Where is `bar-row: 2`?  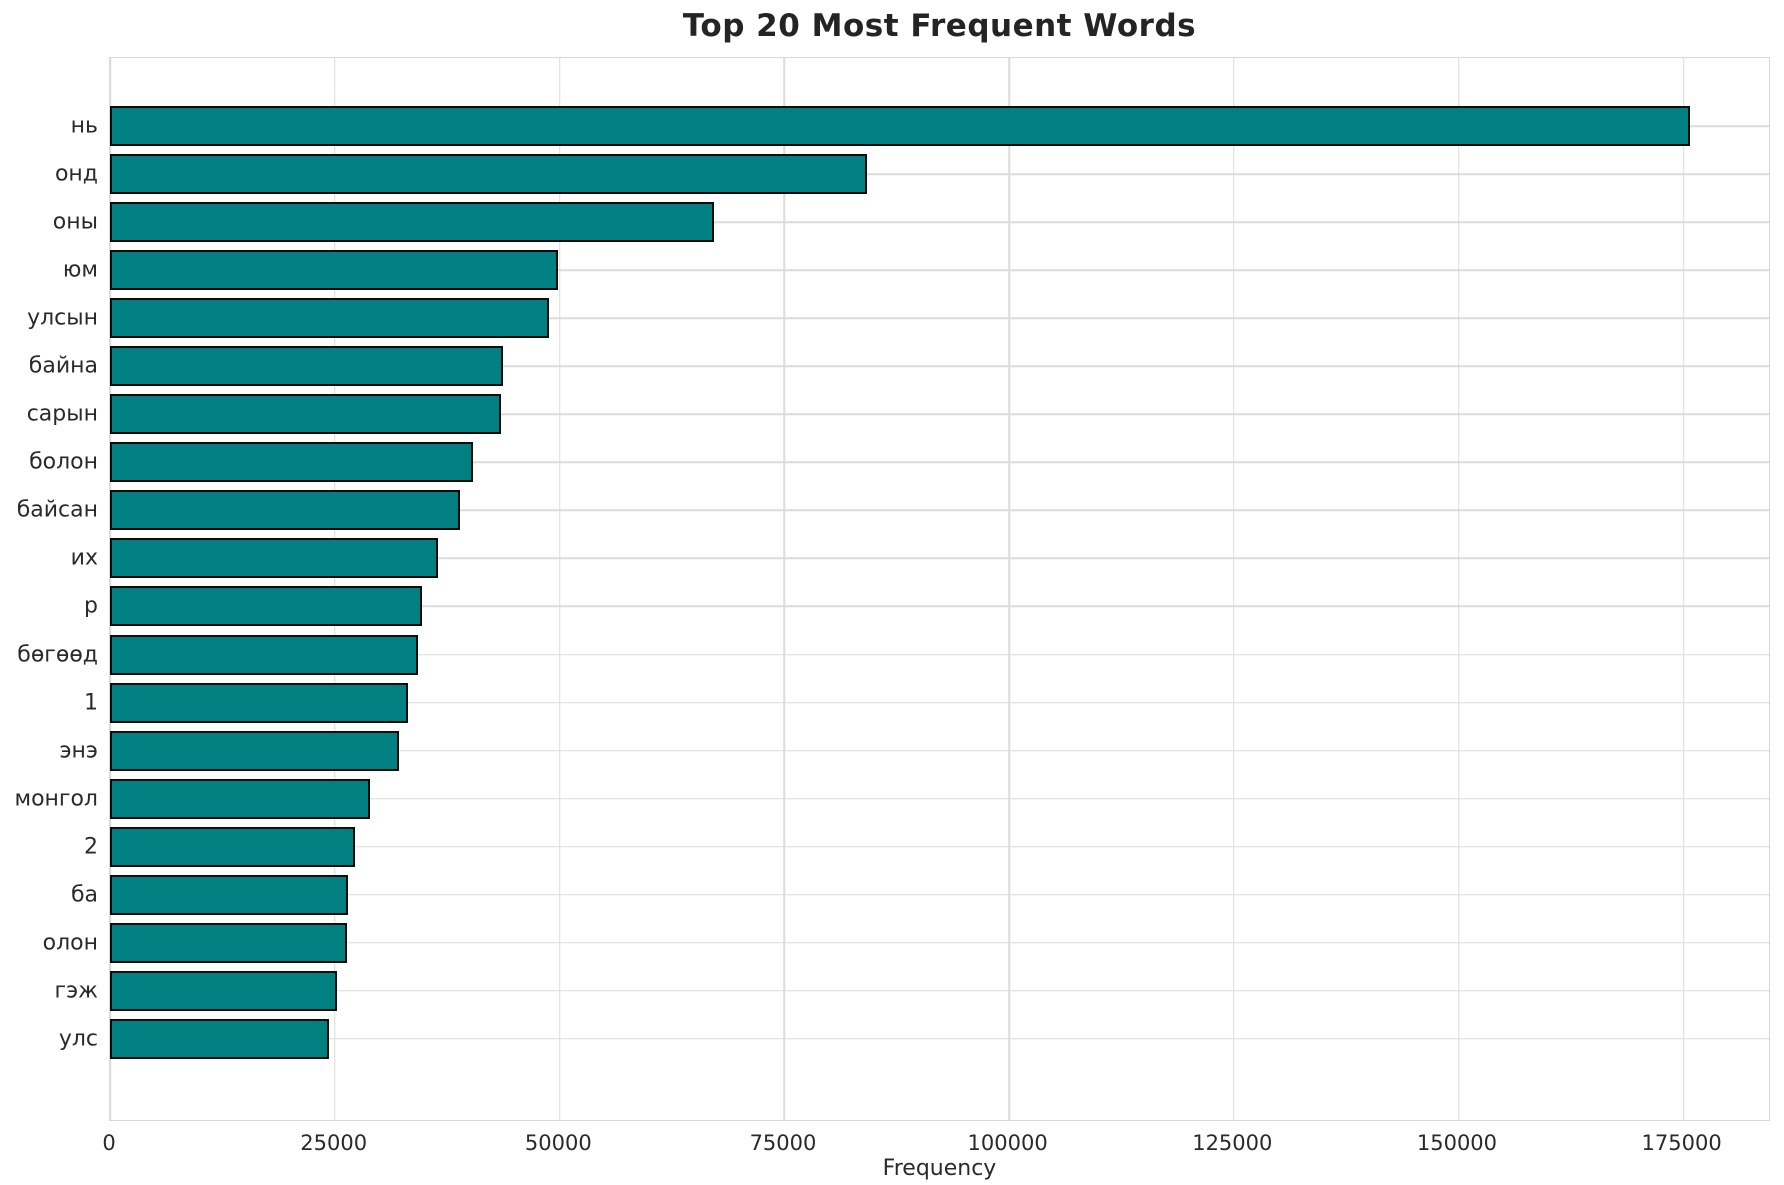 bar-row: 2 is located at coordinates (926, 847).